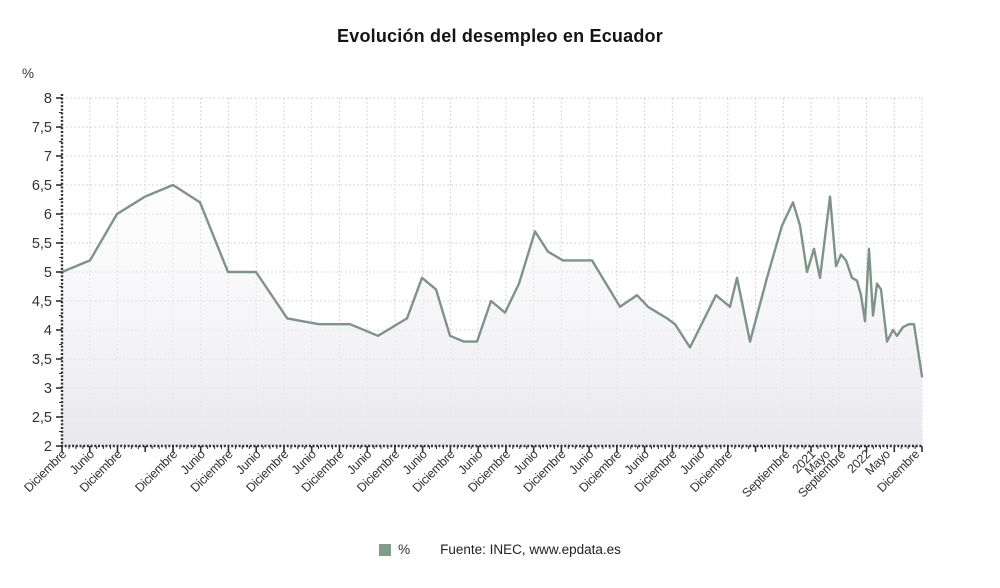 Image resolution: width=1000 pixels, height=588 pixels. I want to click on y-tick-label: 7, so click(48, 157).